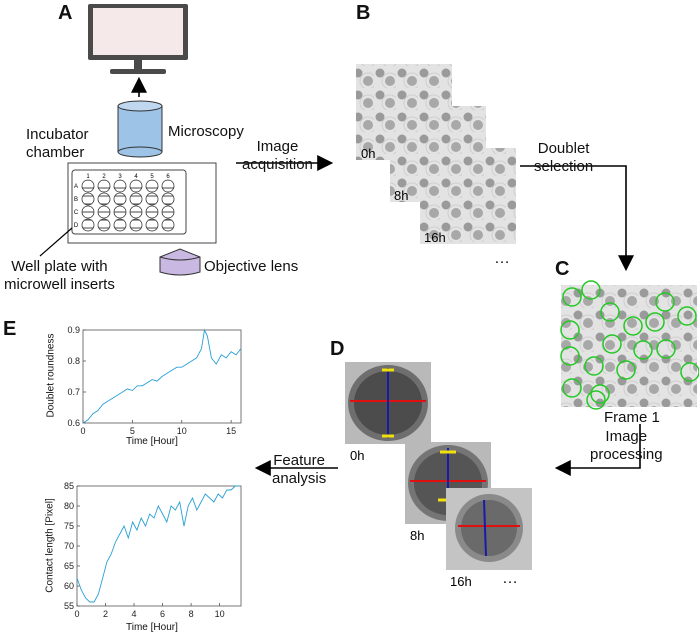  I want to click on x-tick-label: 2, so click(105, 614).